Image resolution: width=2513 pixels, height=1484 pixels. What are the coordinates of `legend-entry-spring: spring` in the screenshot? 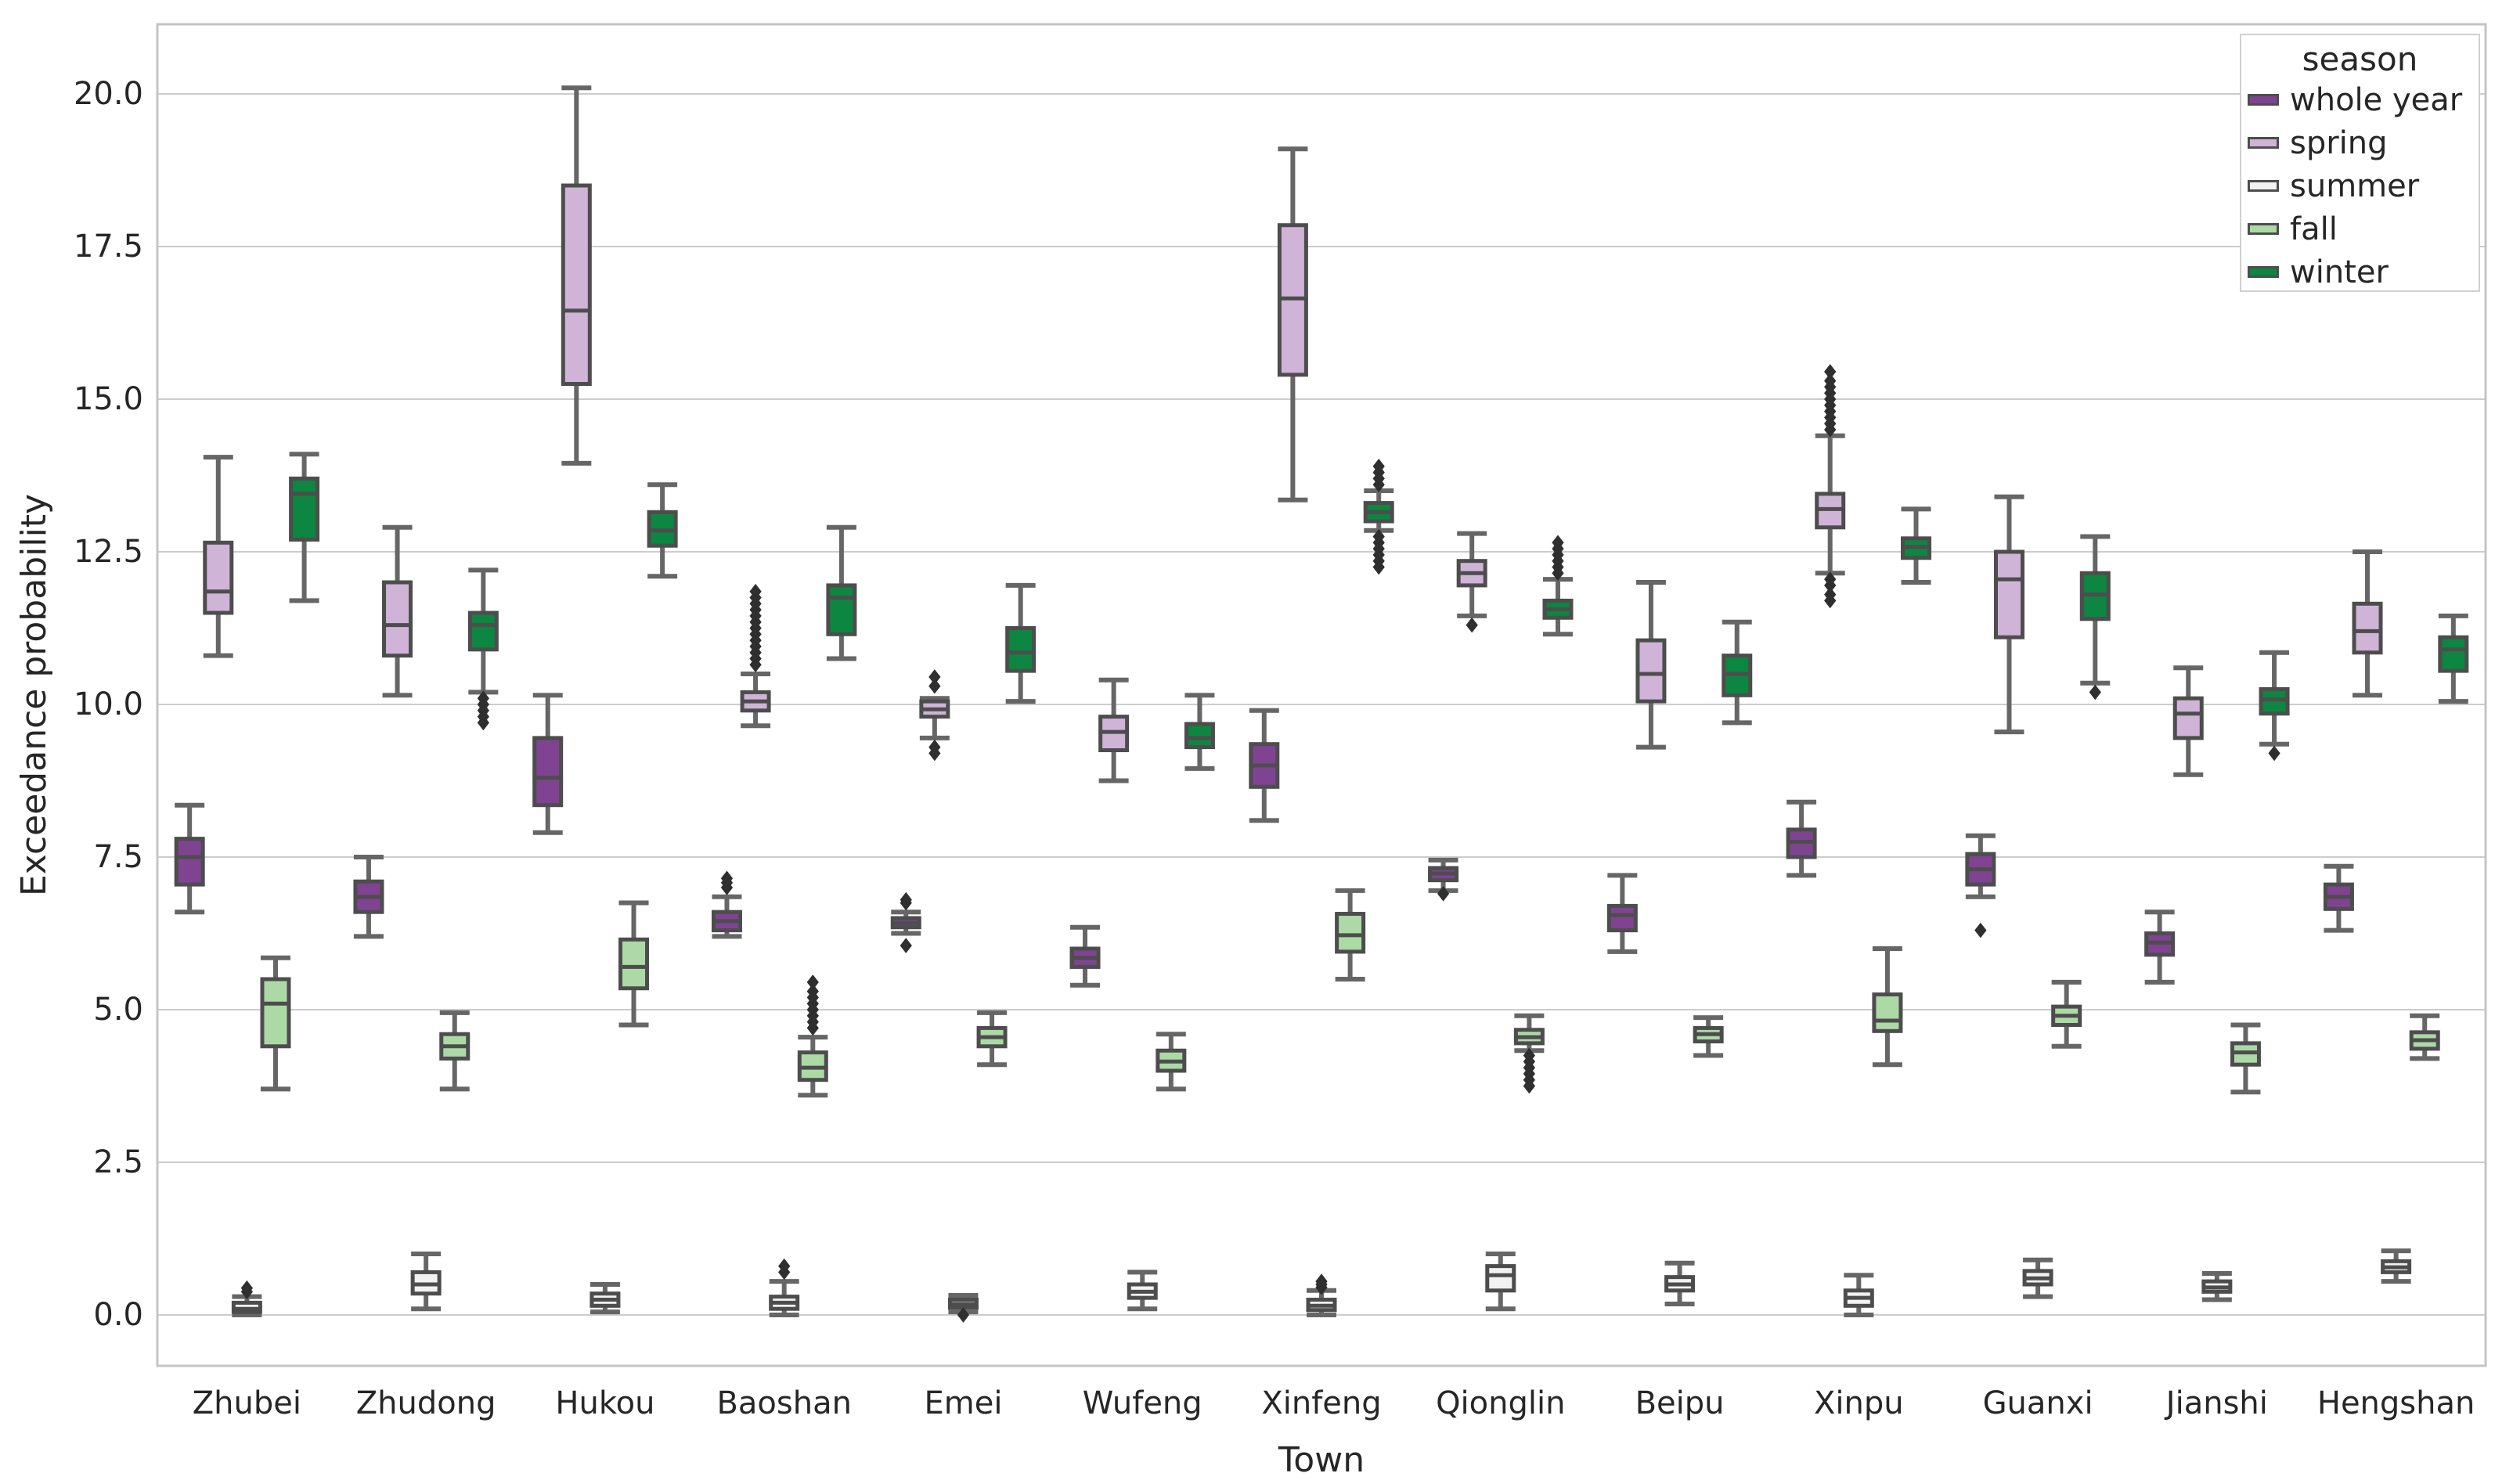 It's located at (2360, 142).